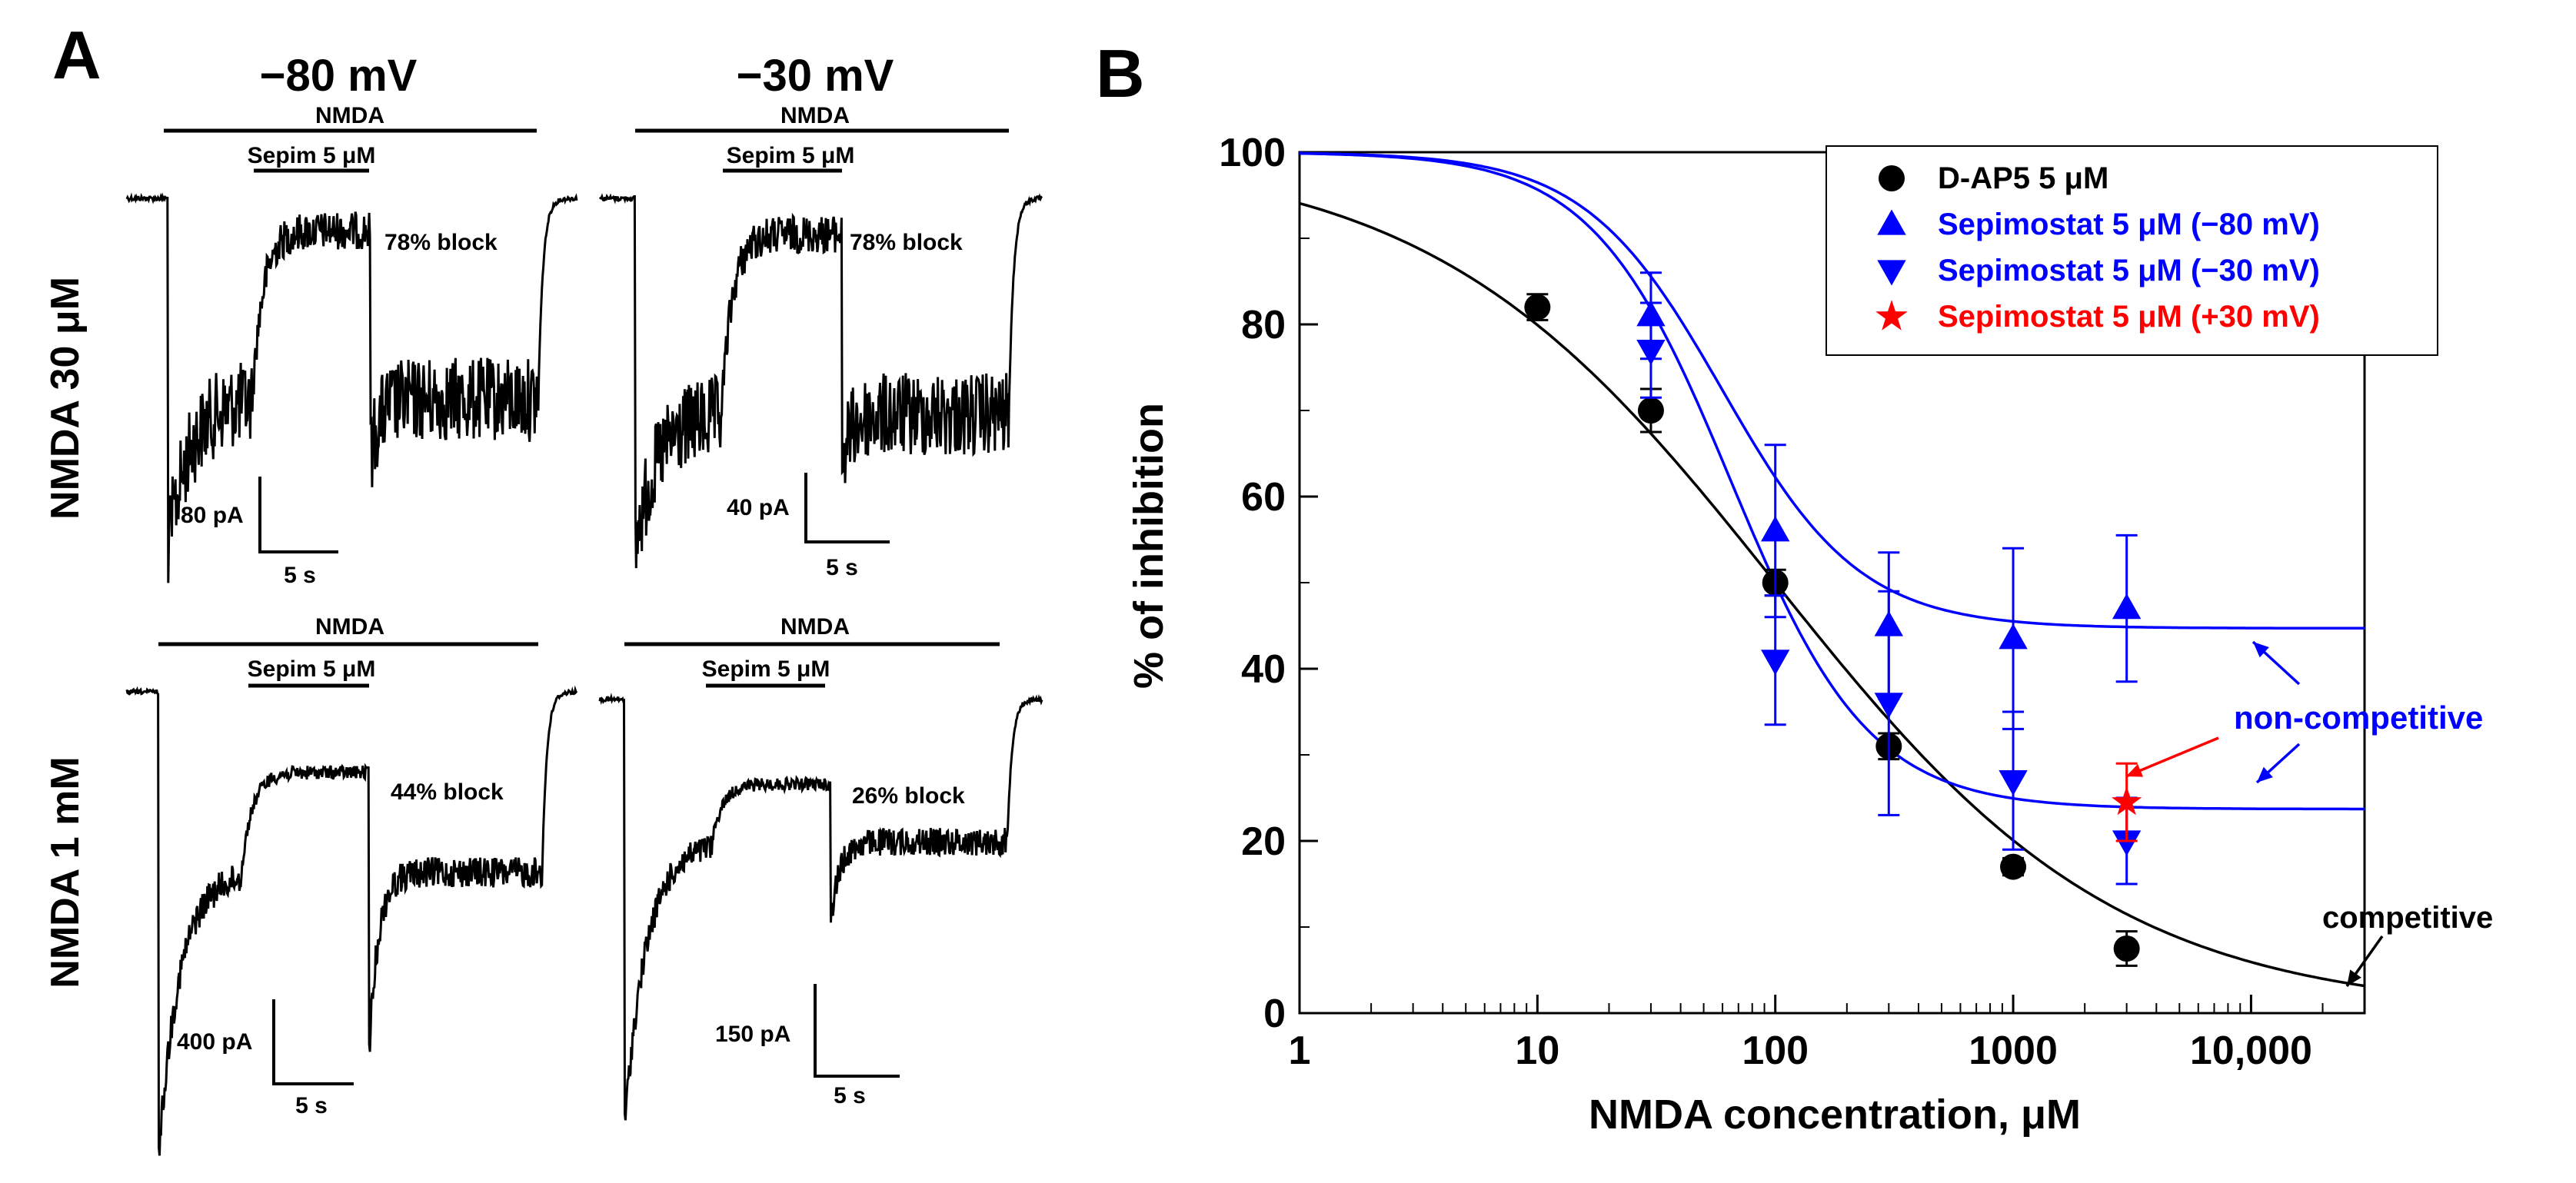  Describe the element at coordinates (1252, 153) in the screenshot. I see `y-tick-label: 100` at that location.